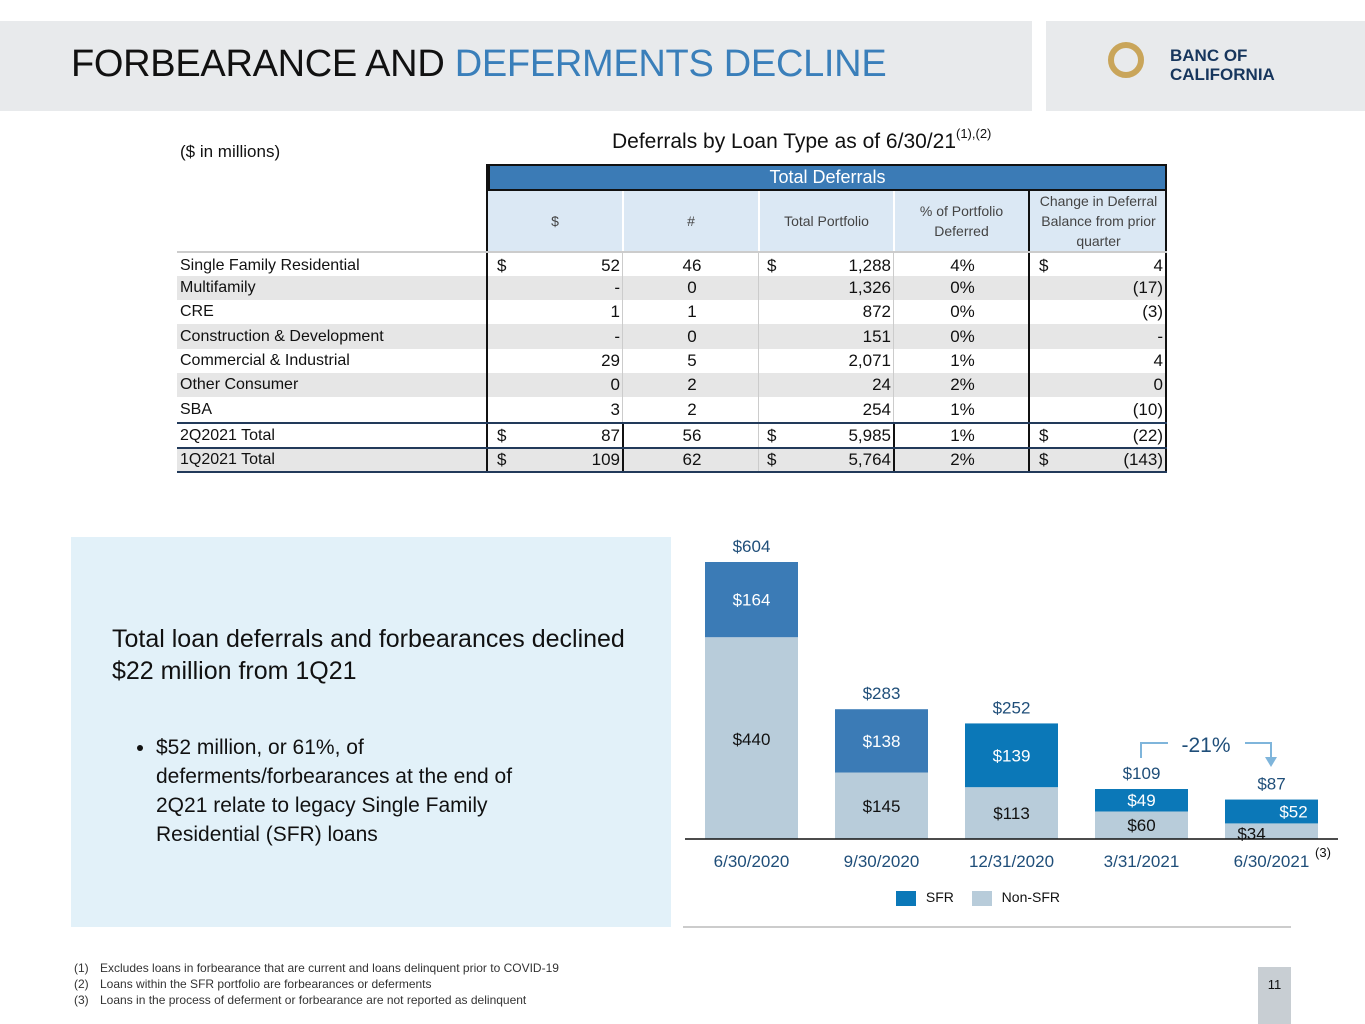 The image size is (1365, 1024). What do you see at coordinates (218, 287) in the screenshot?
I see `table-cell-label: Multifamily` at bounding box center [218, 287].